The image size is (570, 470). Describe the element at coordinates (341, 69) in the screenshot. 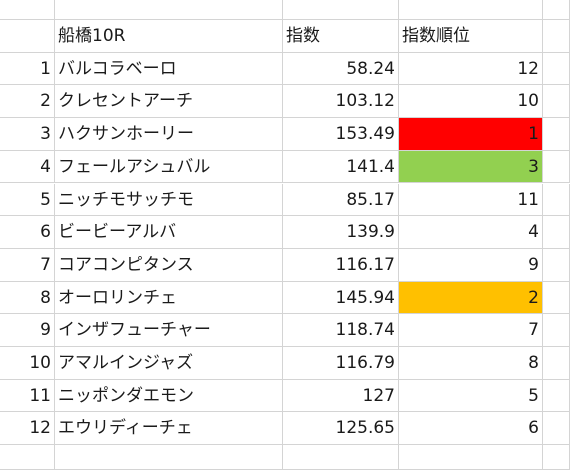

I see `index-value-cell: 58.24` at that location.